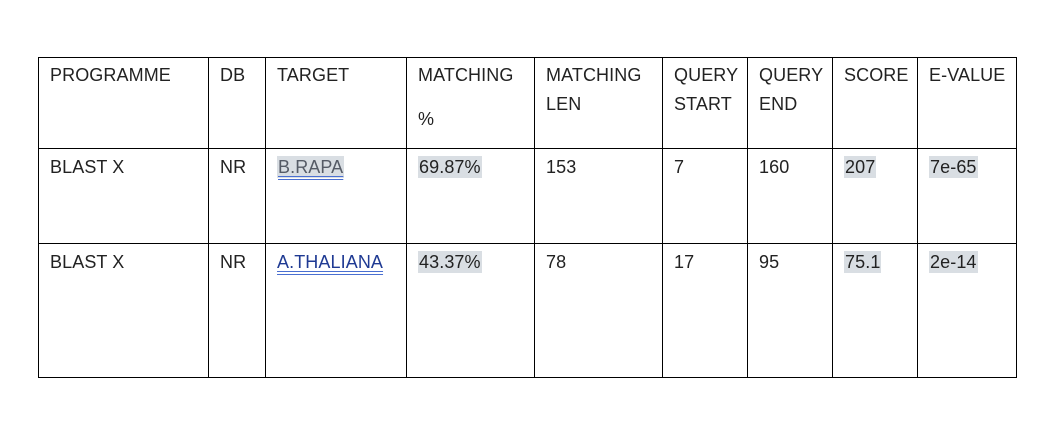  Describe the element at coordinates (769, 262) in the screenshot. I see `query-end-value: 95` at that location.